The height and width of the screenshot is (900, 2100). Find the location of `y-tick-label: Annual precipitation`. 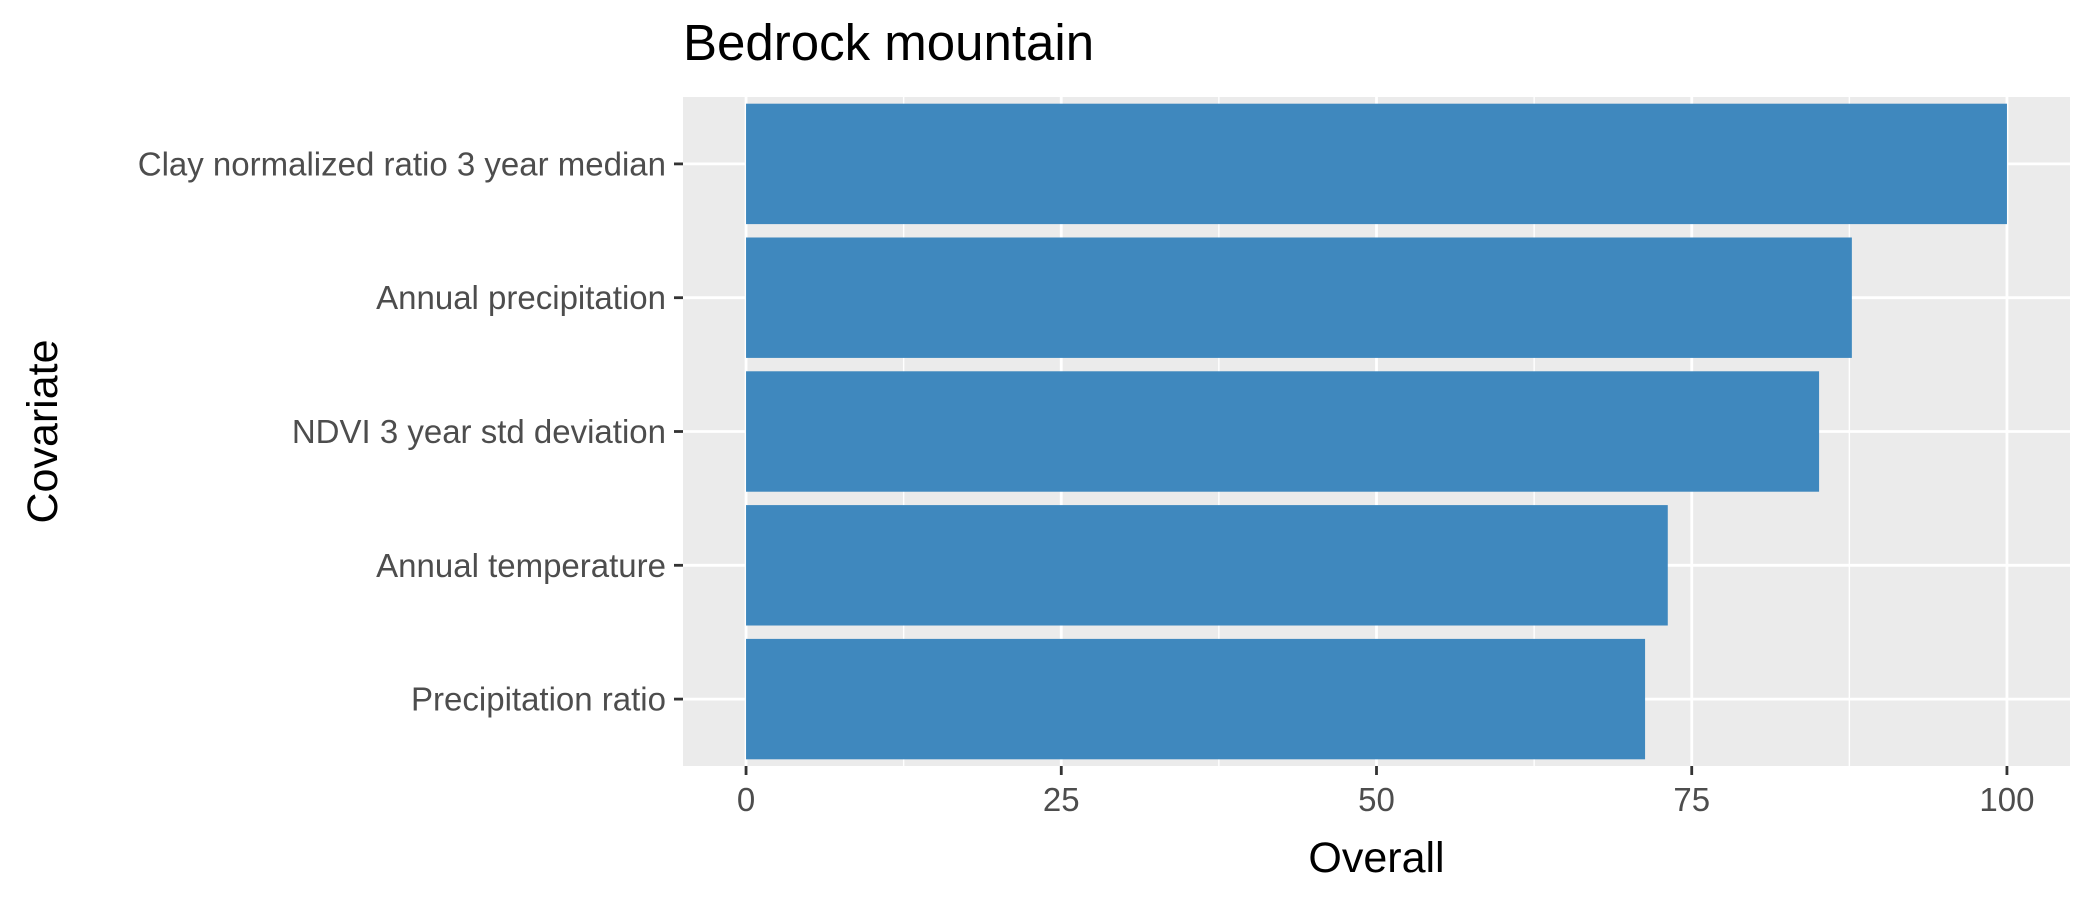

y-tick-label: Annual precipitation is located at coordinates (521, 297).